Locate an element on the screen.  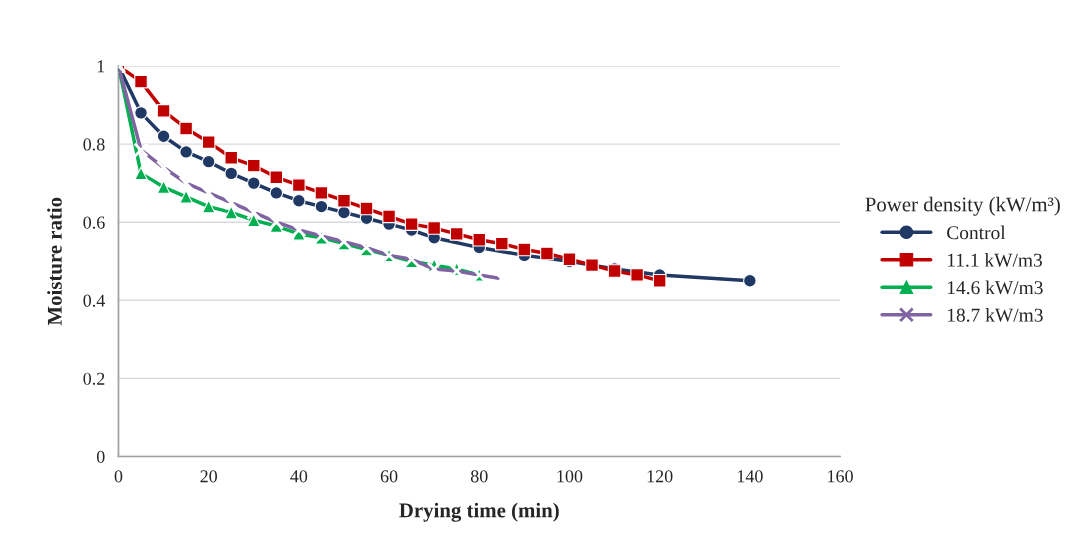
x-tick-label: 40 is located at coordinates (299, 476).